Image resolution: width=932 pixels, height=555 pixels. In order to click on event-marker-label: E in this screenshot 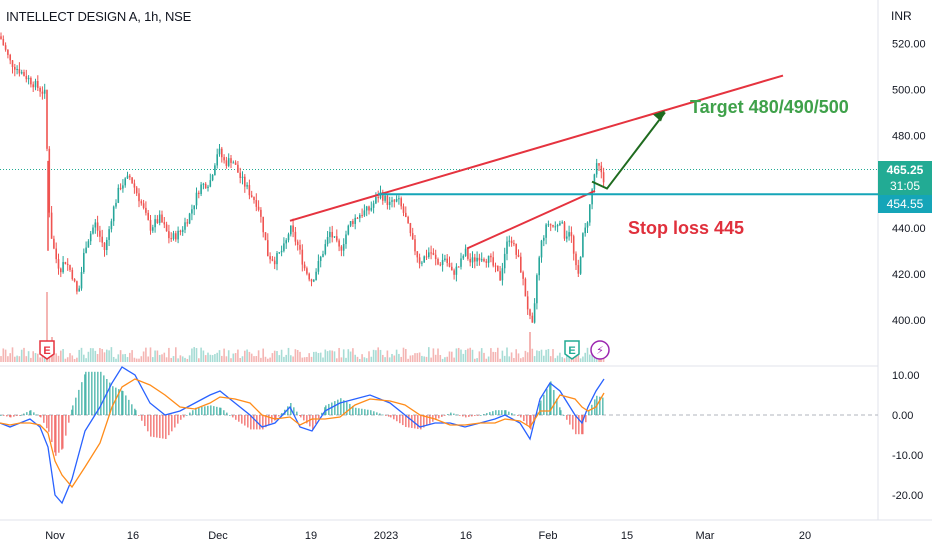, I will do `click(46, 351)`.